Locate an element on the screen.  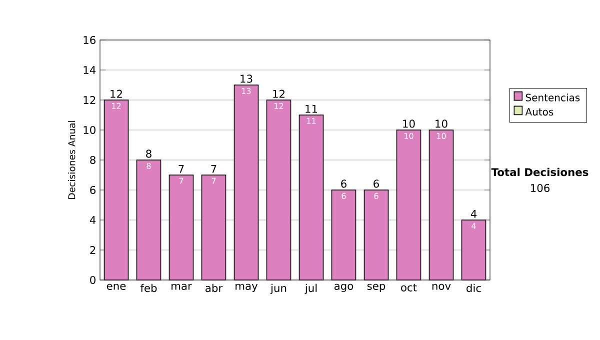
x-tick-label: jun is located at coordinates (278, 289).